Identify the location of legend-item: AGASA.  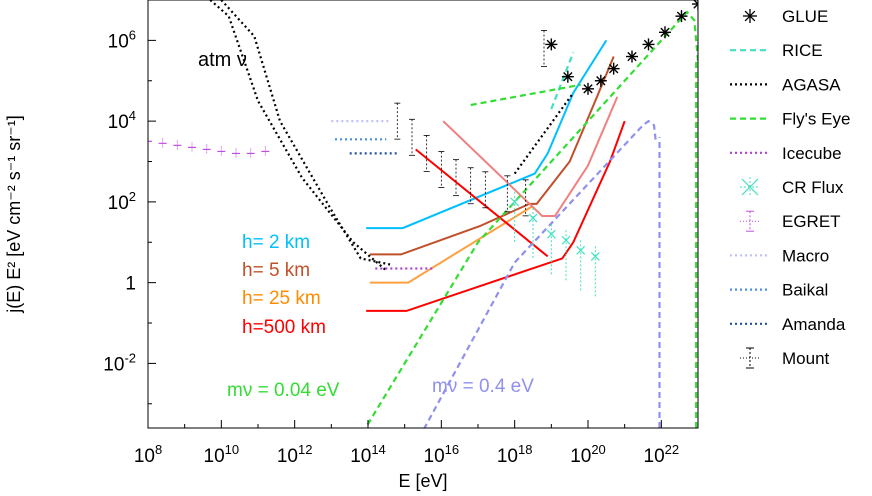
(785, 84).